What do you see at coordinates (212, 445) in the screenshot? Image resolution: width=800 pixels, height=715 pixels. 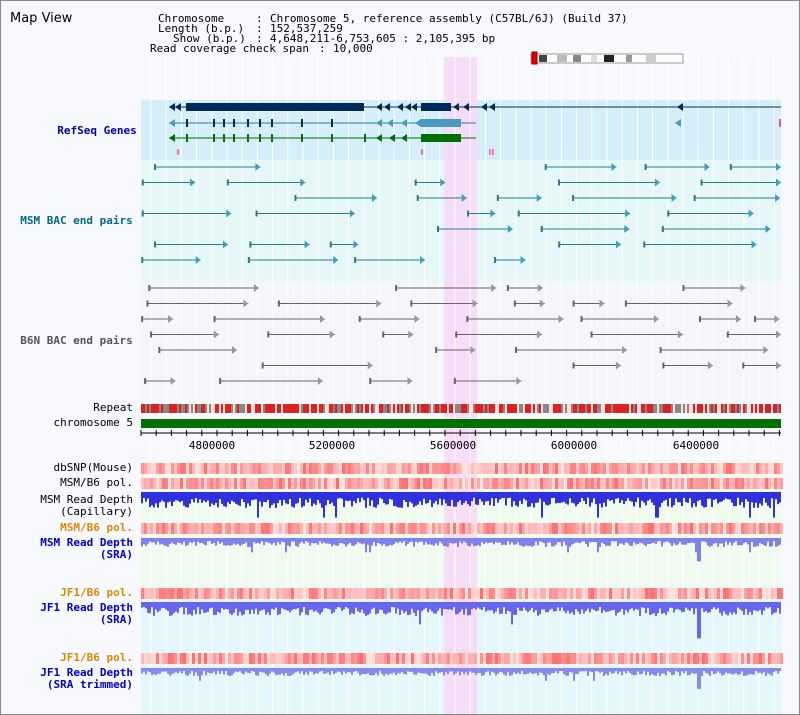 I see `axis-tick-label: 4800000` at bounding box center [212, 445].